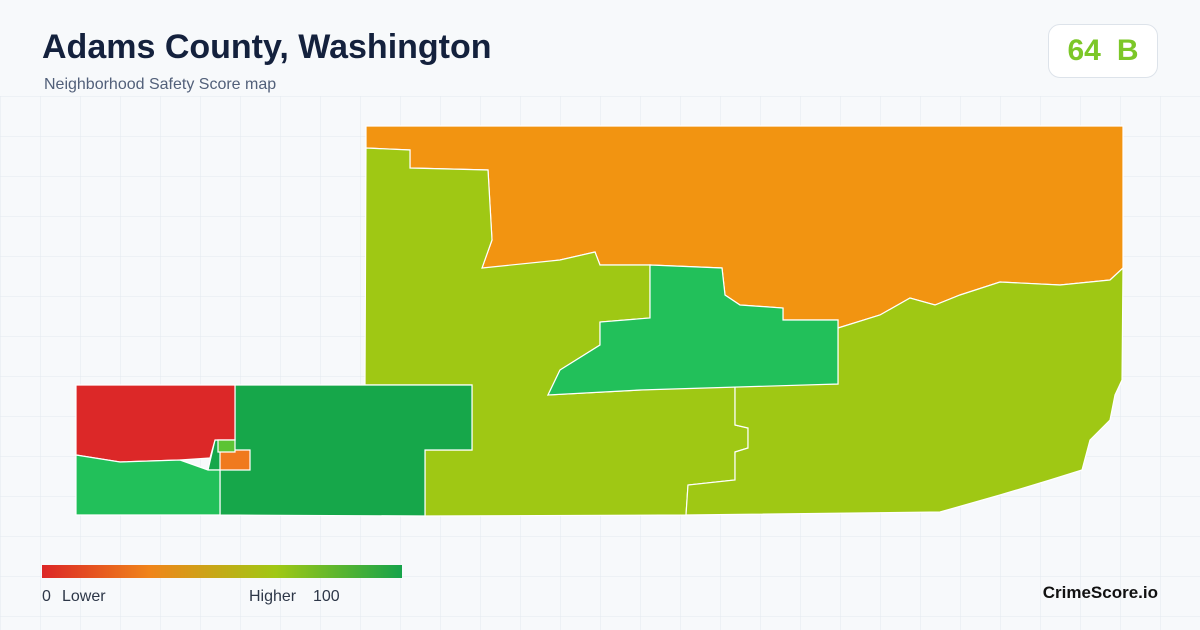 This screenshot has width=1200, height=630. Describe the element at coordinates (160, 84) in the screenshot. I see `subtitle: Neighborhood Safety Score map` at that location.